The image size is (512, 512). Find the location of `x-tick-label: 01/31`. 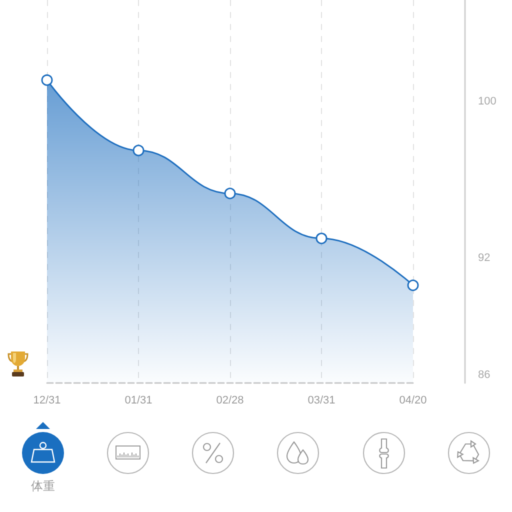

x-tick-label: 01/31 is located at coordinates (138, 400).